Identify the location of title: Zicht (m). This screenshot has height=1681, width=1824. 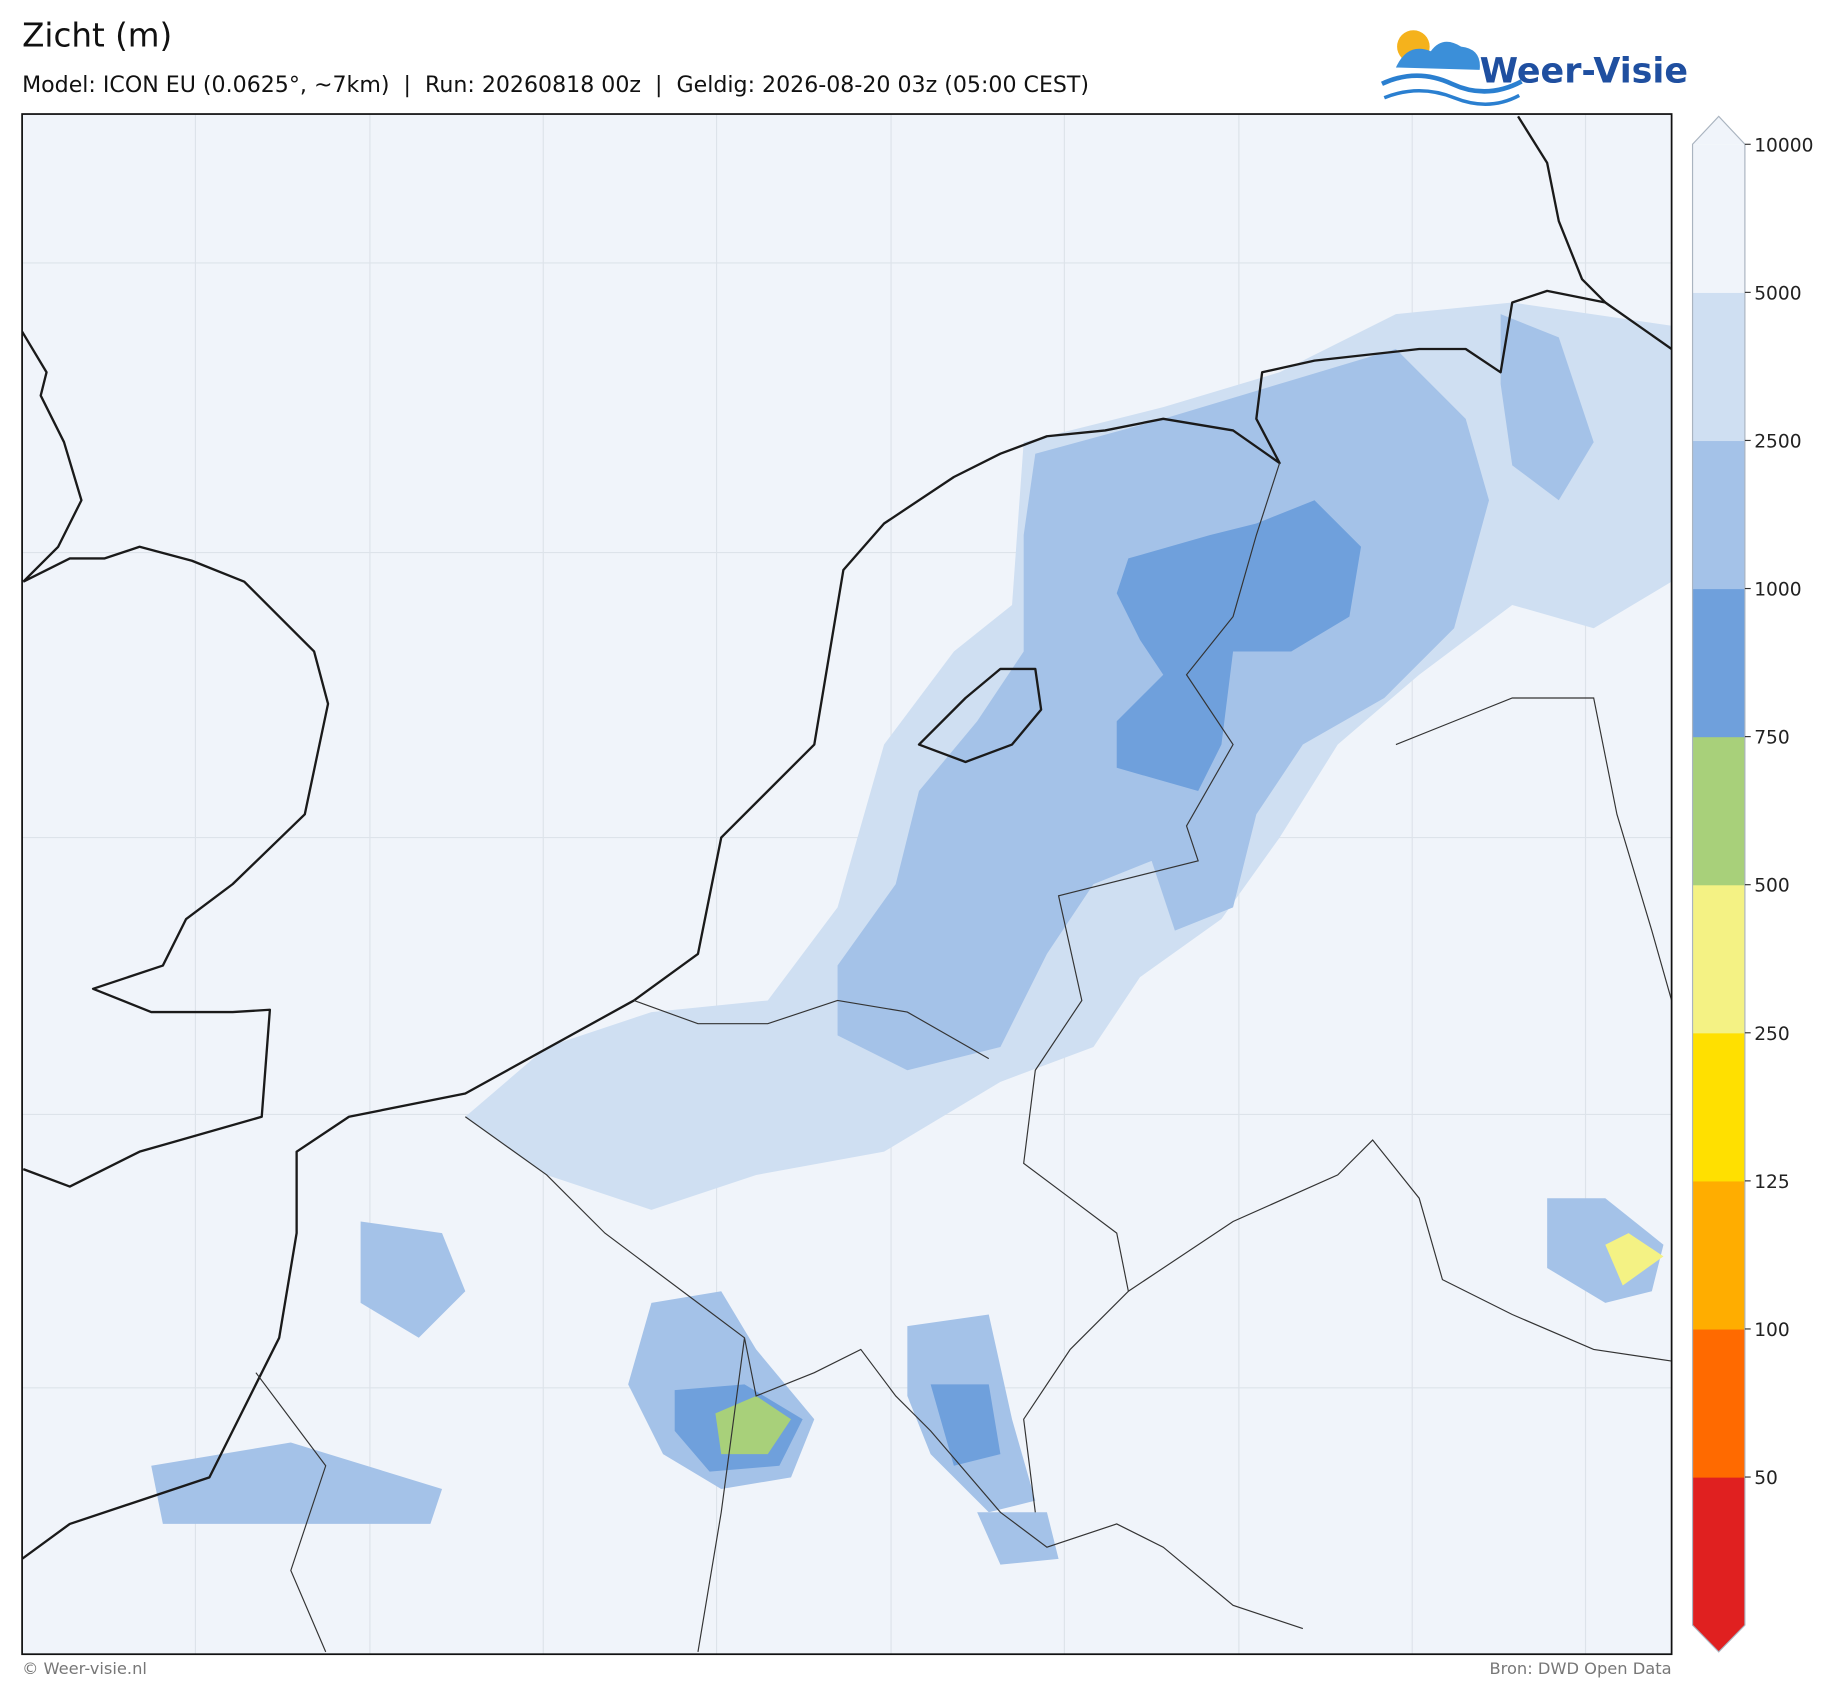
(97, 36).